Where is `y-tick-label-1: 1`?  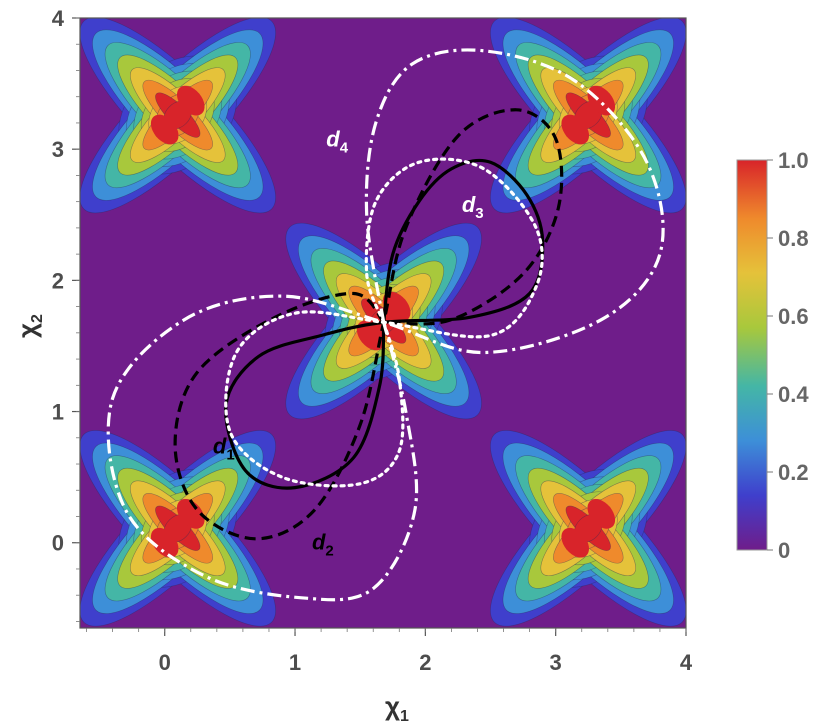
y-tick-label-1: 1 is located at coordinates (58, 412).